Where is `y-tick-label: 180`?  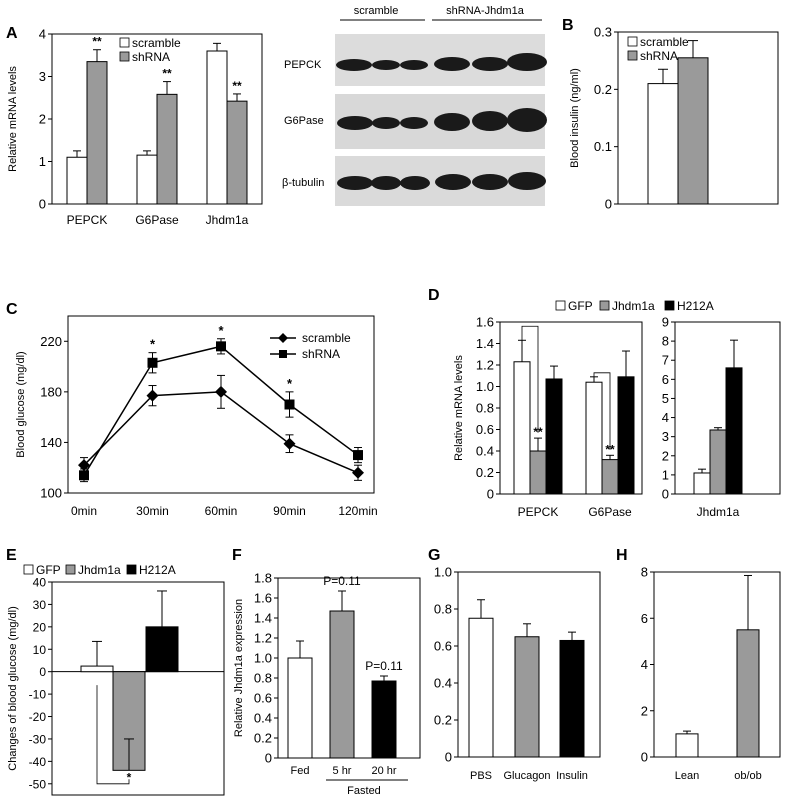 y-tick-label: 180 is located at coordinates (51, 391).